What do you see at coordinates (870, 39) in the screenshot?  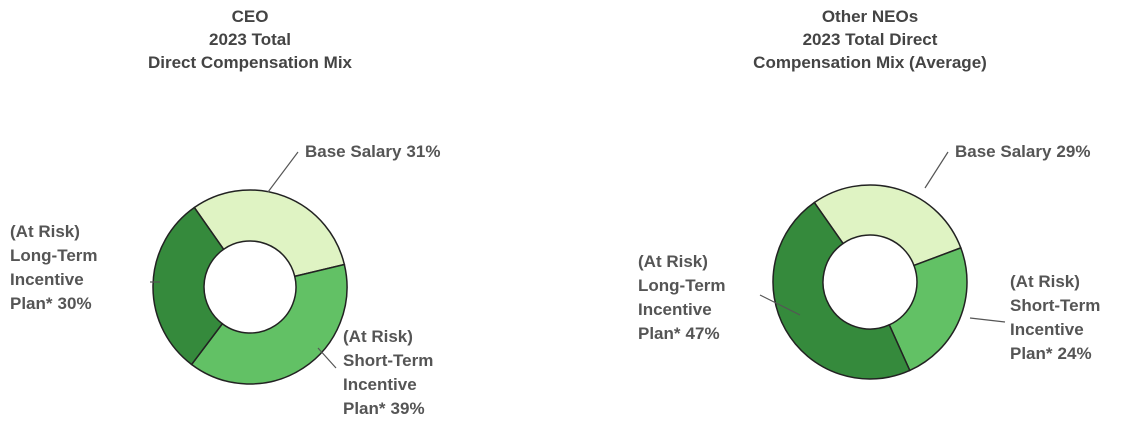 I see `chart-title: 2023 Total Direct` at bounding box center [870, 39].